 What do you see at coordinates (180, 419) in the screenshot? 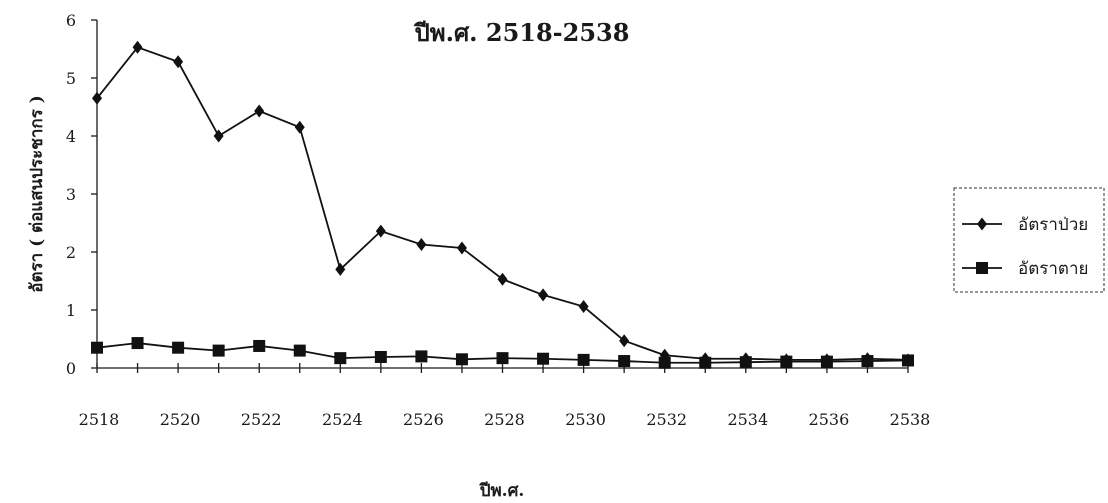
I see `x-tick-label: 2520` at bounding box center [180, 419].